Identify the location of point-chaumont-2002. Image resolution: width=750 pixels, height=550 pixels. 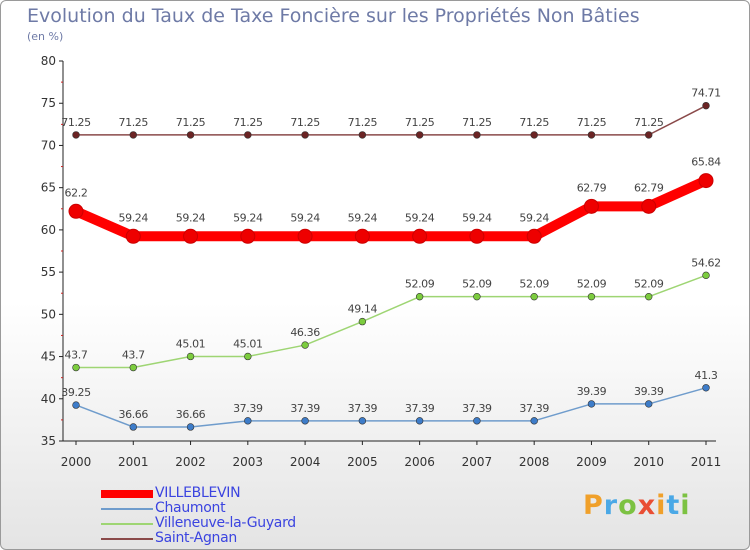
(190, 427).